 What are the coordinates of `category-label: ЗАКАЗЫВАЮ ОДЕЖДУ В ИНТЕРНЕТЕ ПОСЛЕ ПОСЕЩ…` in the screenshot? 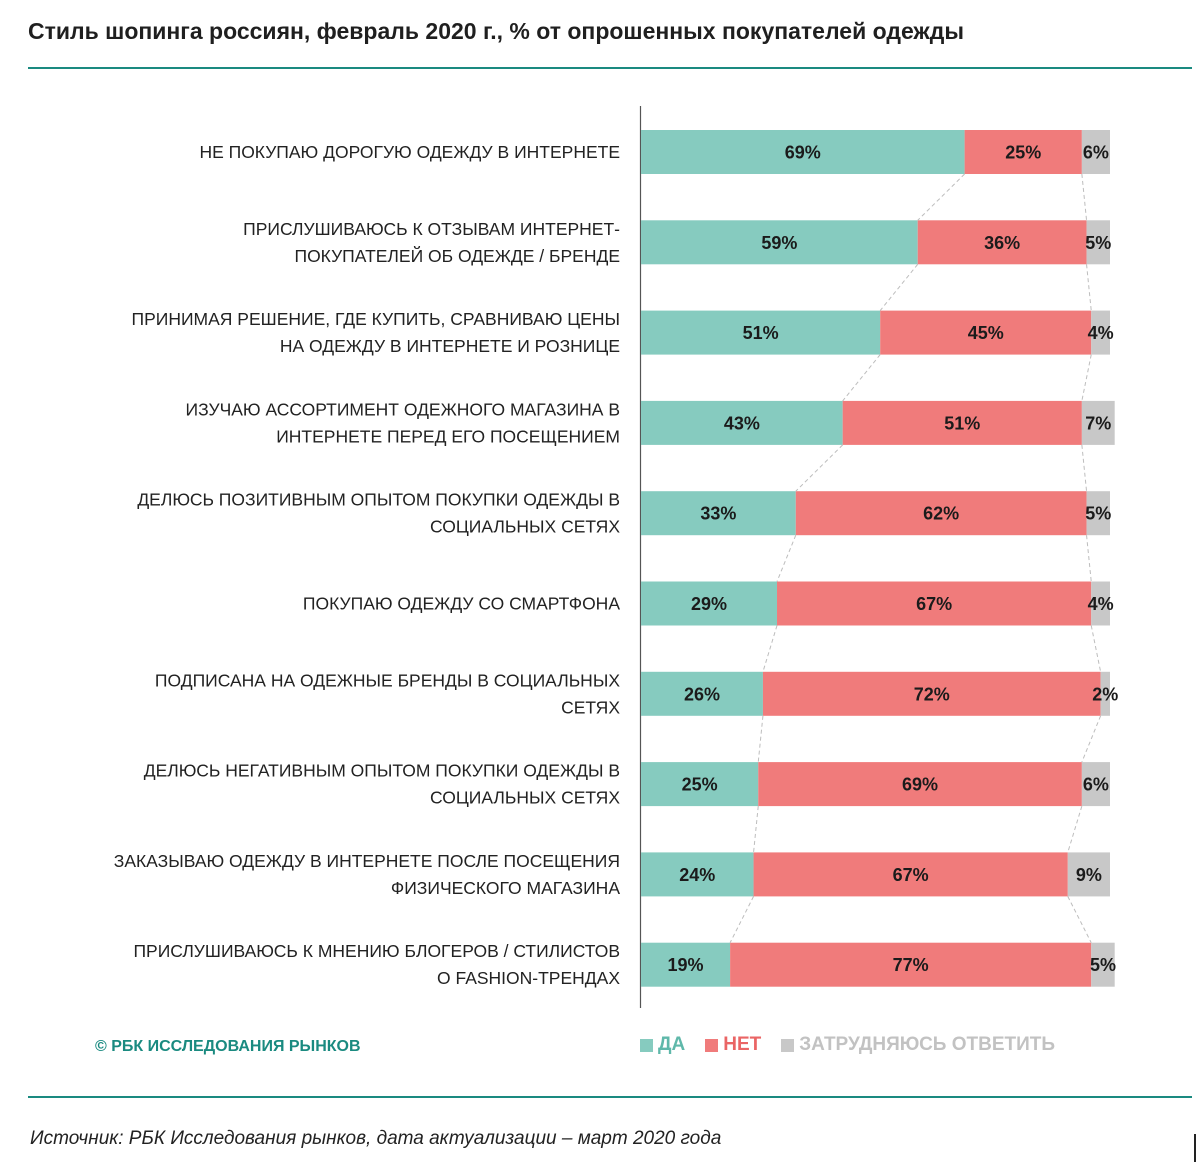 It's located at (367, 874).